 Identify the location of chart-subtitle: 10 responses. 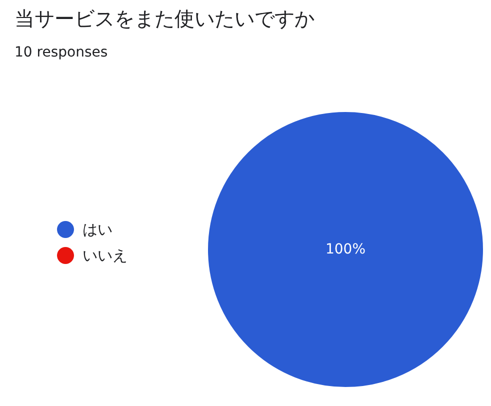
(61, 52).